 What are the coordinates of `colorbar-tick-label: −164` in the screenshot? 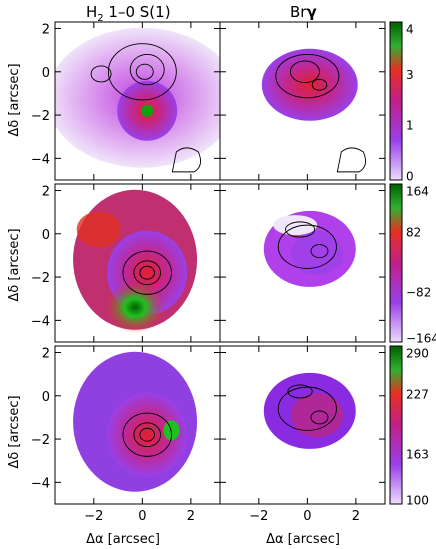 It's located at (421, 338).